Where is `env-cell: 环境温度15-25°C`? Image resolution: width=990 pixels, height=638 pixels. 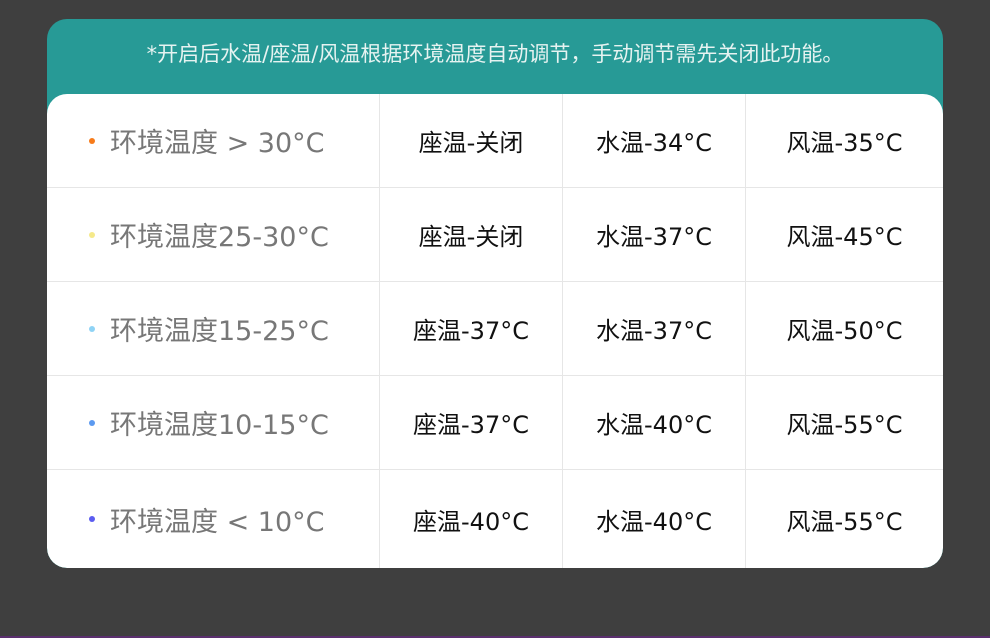 env-cell: 环境温度15-25°C is located at coordinates (213, 328).